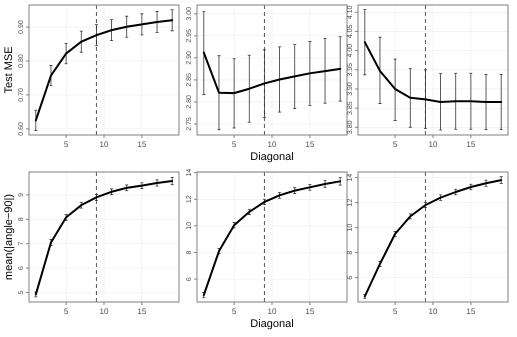  What do you see at coordinates (9, 237) in the screenshot?
I see `y-axis-title: mean(|angle−90|)` at bounding box center [9, 237].